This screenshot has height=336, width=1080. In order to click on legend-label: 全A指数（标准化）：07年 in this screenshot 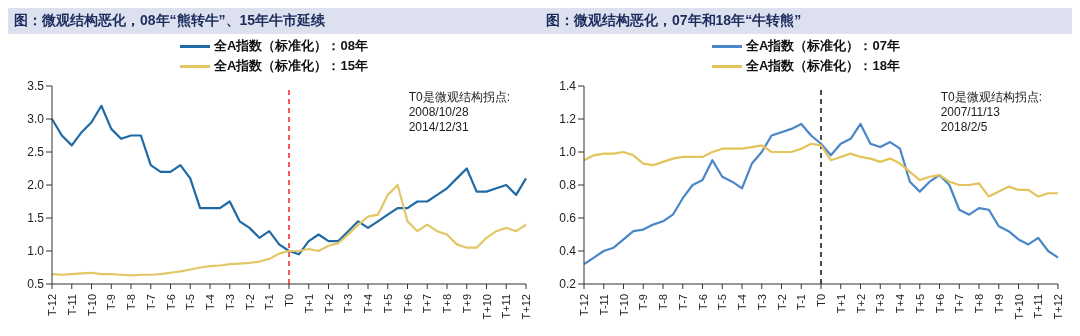, I will do `click(823, 46)`.